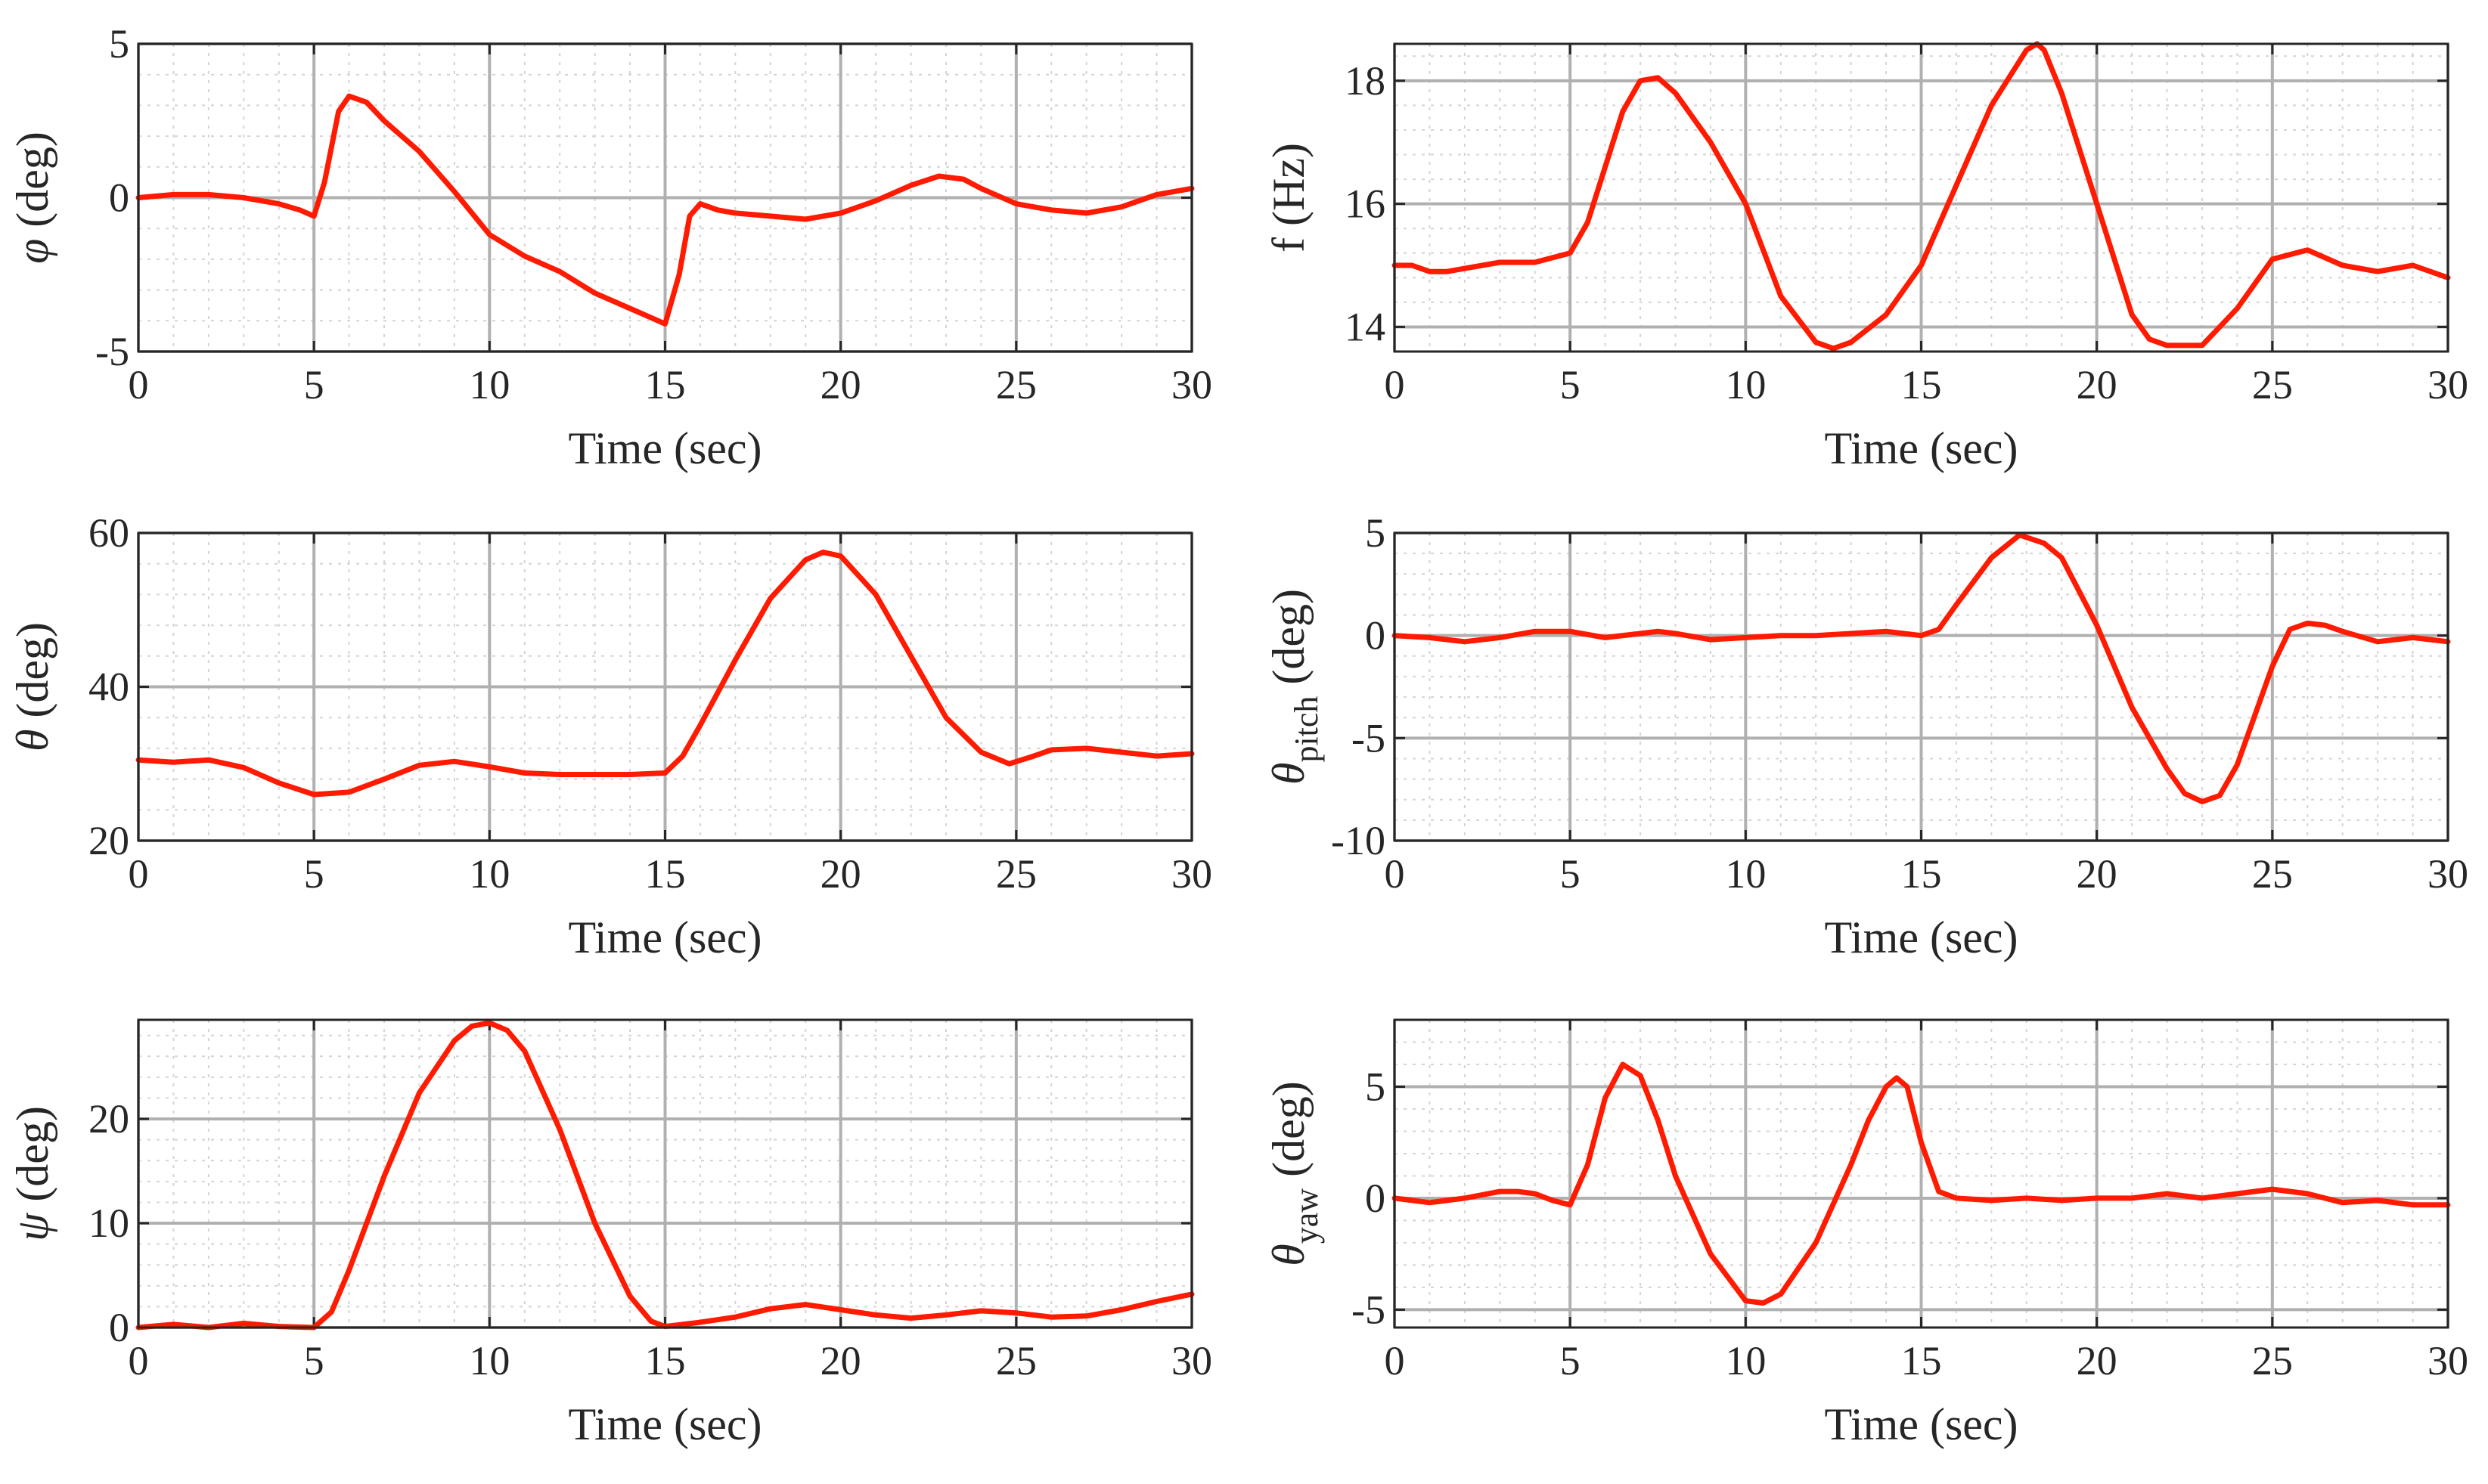 Image resolution: width=2488 pixels, height=1484 pixels. What do you see at coordinates (1365, 326) in the screenshot?
I see `y-tick-label: 14` at bounding box center [1365, 326].